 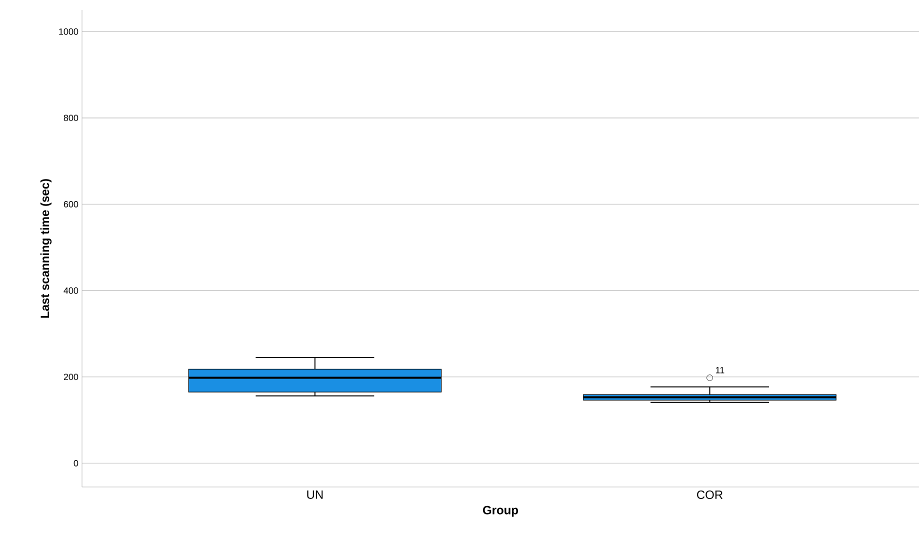 What do you see at coordinates (710, 495) in the screenshot?
I see `x-tick-label: COR` at bounding box center [710, 495].